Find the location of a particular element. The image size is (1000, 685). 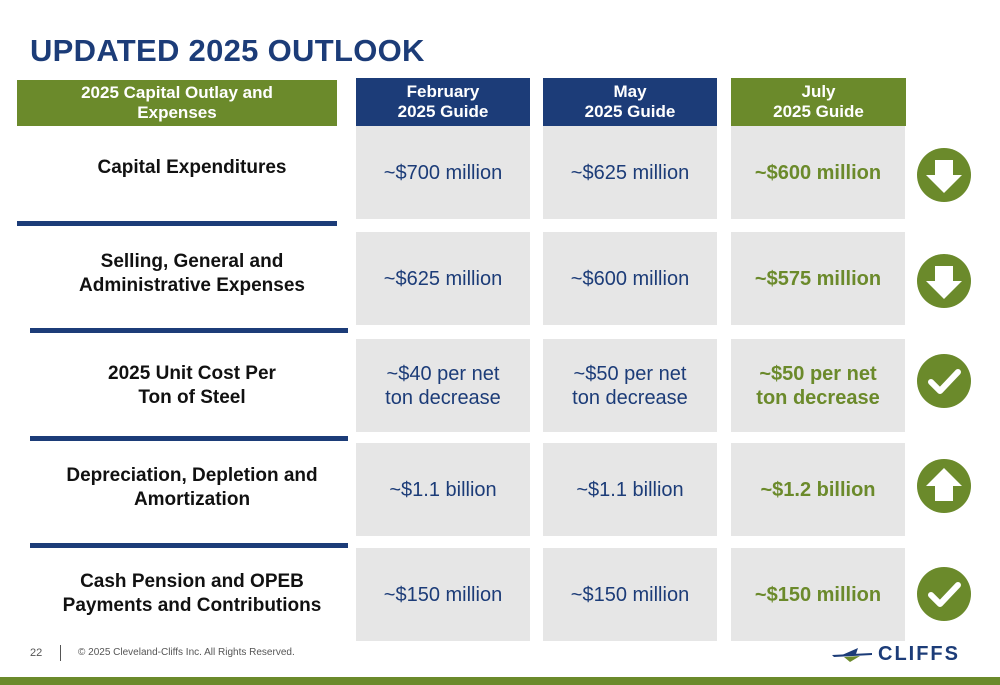

page-title: UPDATED 2025 OUTLOOK is located at coordinates (227, 50).